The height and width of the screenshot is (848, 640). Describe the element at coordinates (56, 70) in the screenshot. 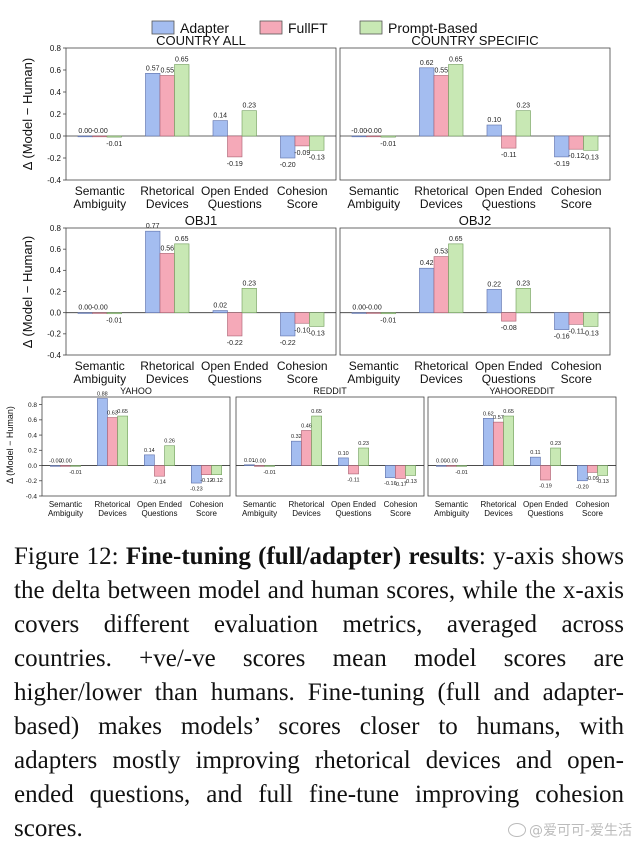

I see `y-tick-label: 0.6` at that location.